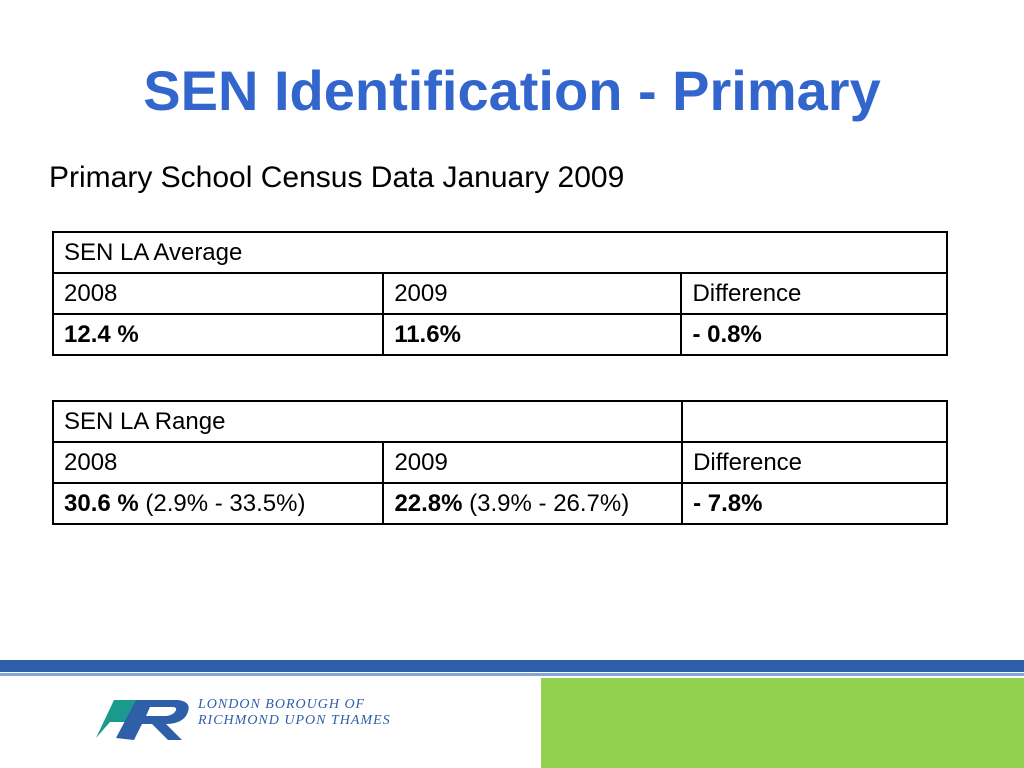 The height and width of the screenshot is (768, 1024). I want to click on value-2009-range: (3.9% - 26.7%), so click(546, 503).